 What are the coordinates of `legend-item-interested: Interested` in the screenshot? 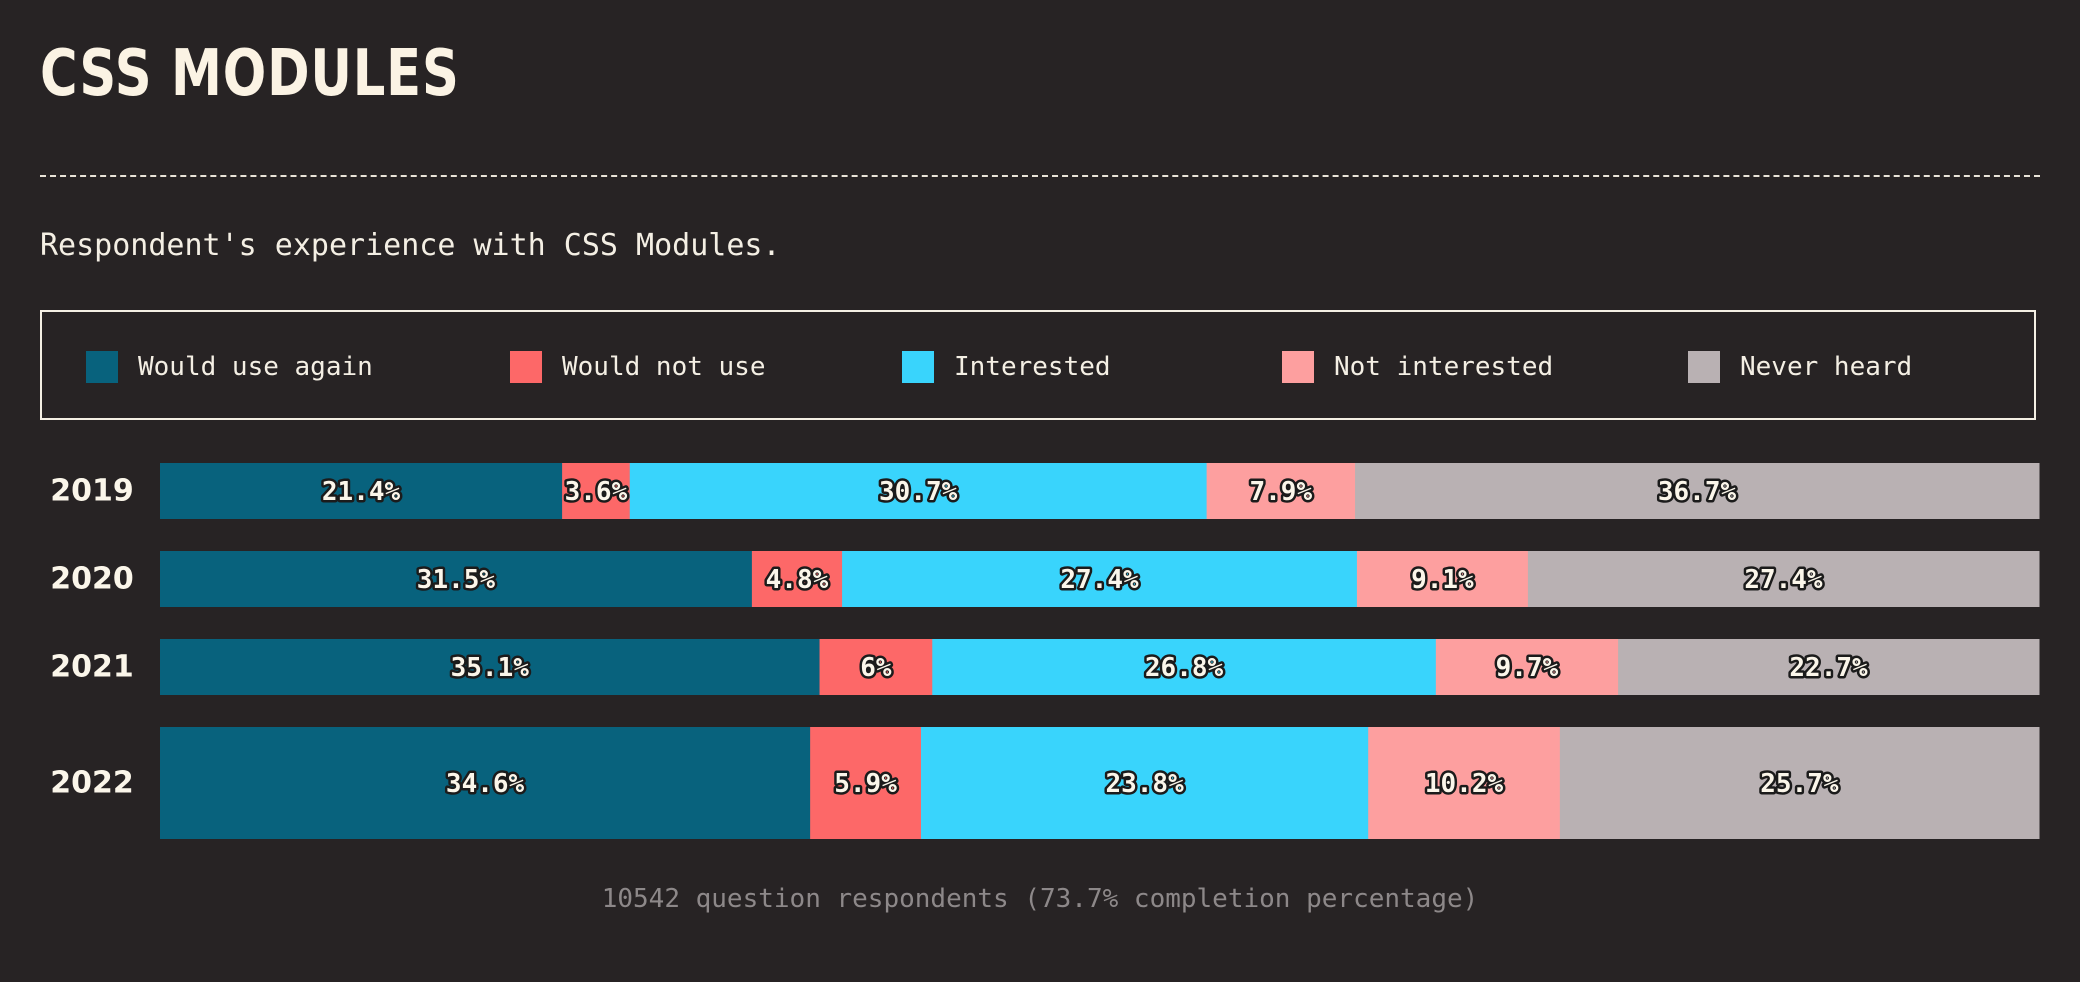 It's located at (1006, 367).